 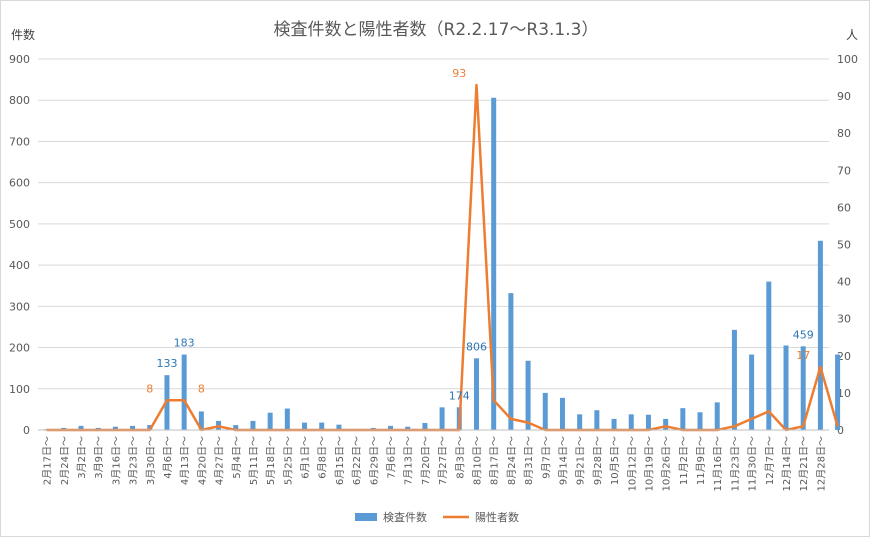 What do you see at coordinates (426, 460) in the screenshot?
I see `x-tick-label: 7月20日～` at bounding box center [426, 460].